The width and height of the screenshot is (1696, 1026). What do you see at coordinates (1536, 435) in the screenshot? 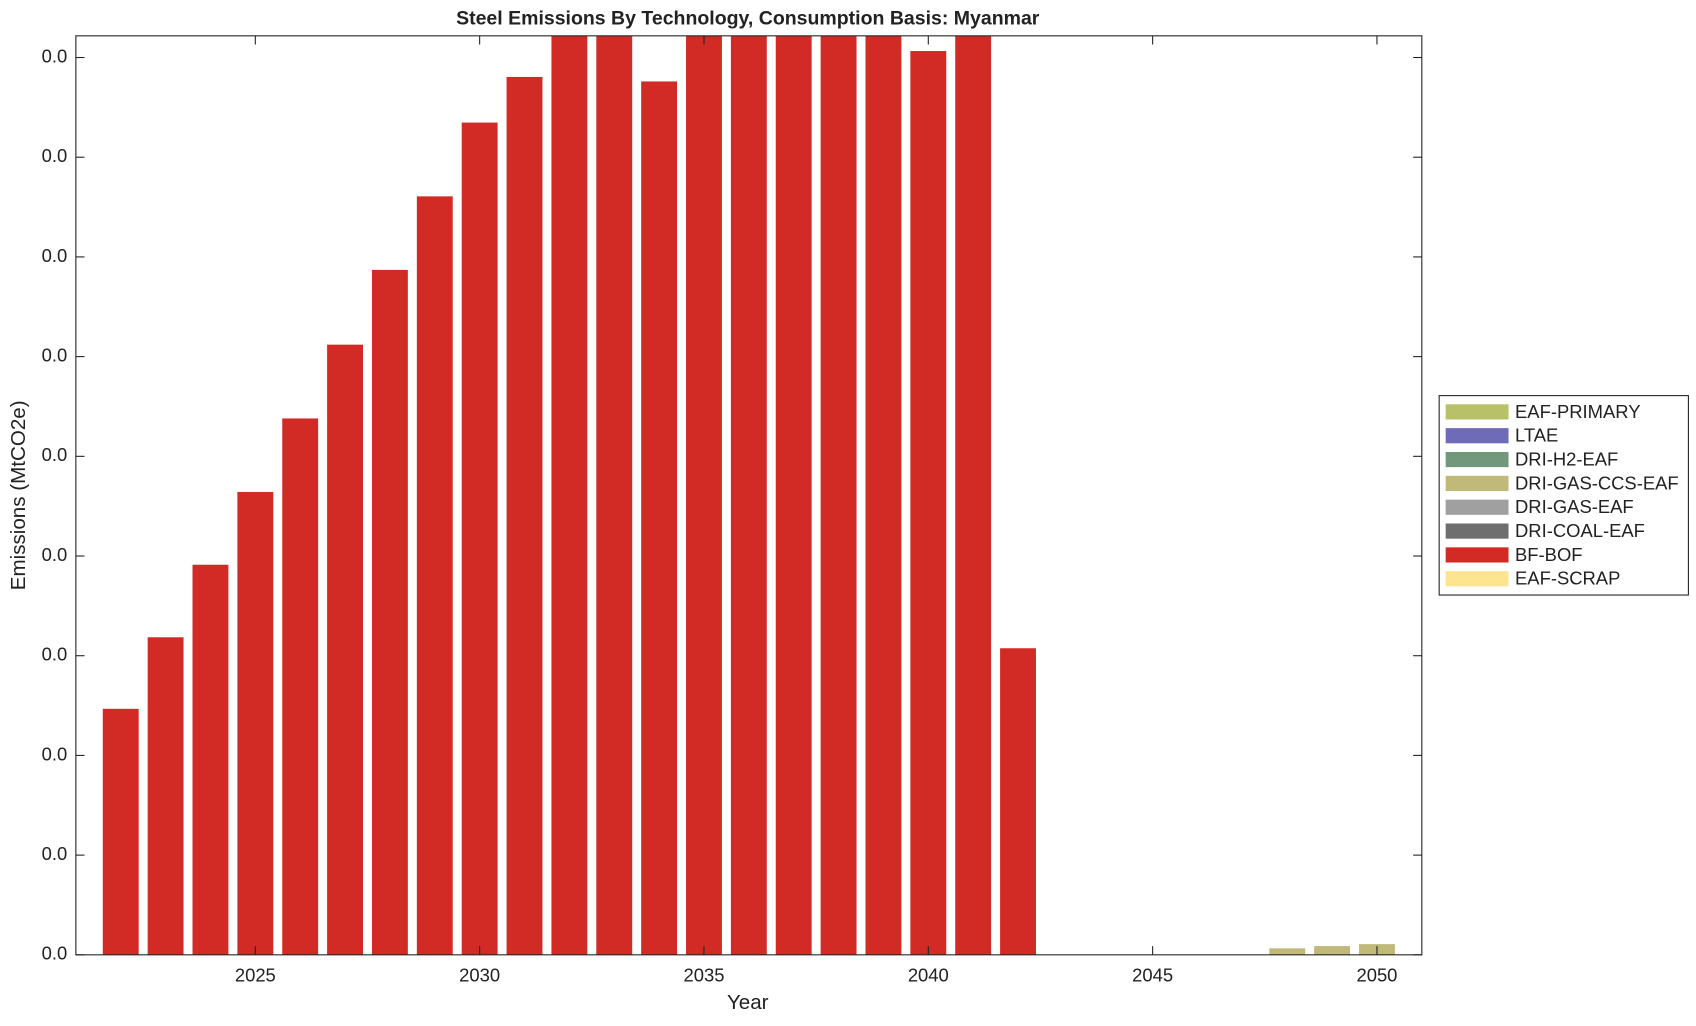
I see `legend-label: LTAE` at bounding box center [1536, 435].